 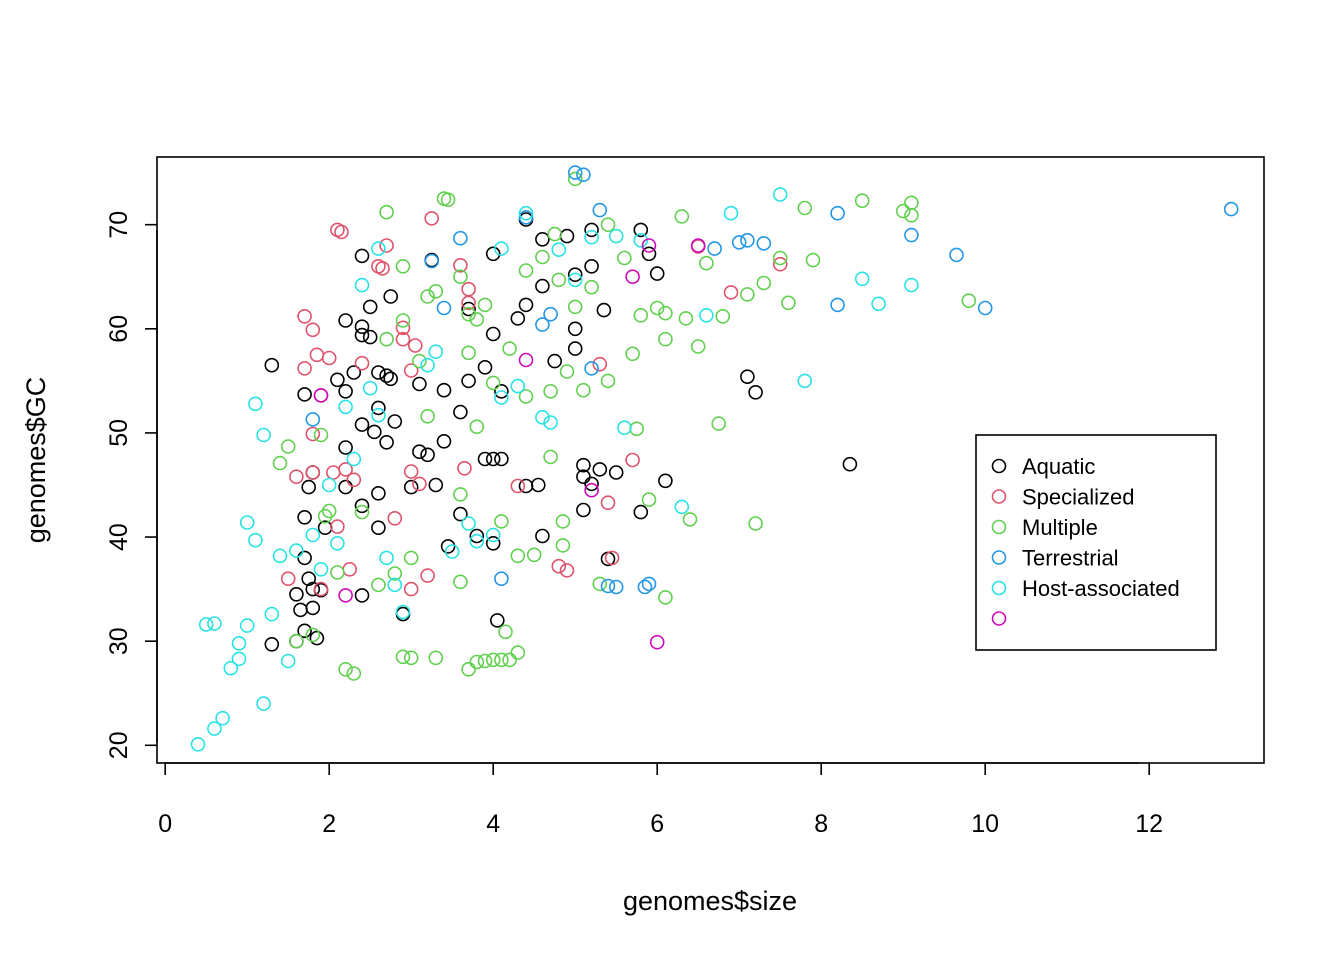 What do you see at coordinates (1070, 558) in the screenshot?
I see `legend-label: Terrestrial` at bounding box center [1070, 558].